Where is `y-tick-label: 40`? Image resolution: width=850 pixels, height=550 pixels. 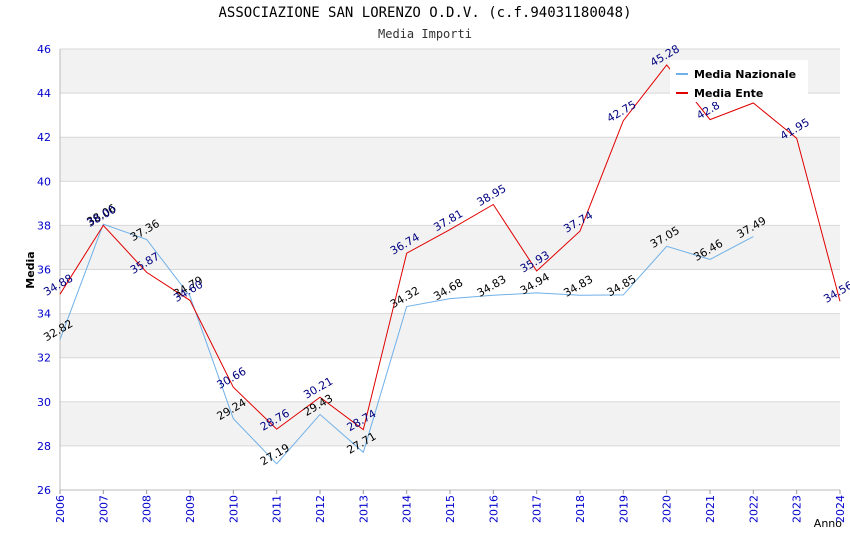
y-tick-label: 40 is located at coordinates (44, 181).